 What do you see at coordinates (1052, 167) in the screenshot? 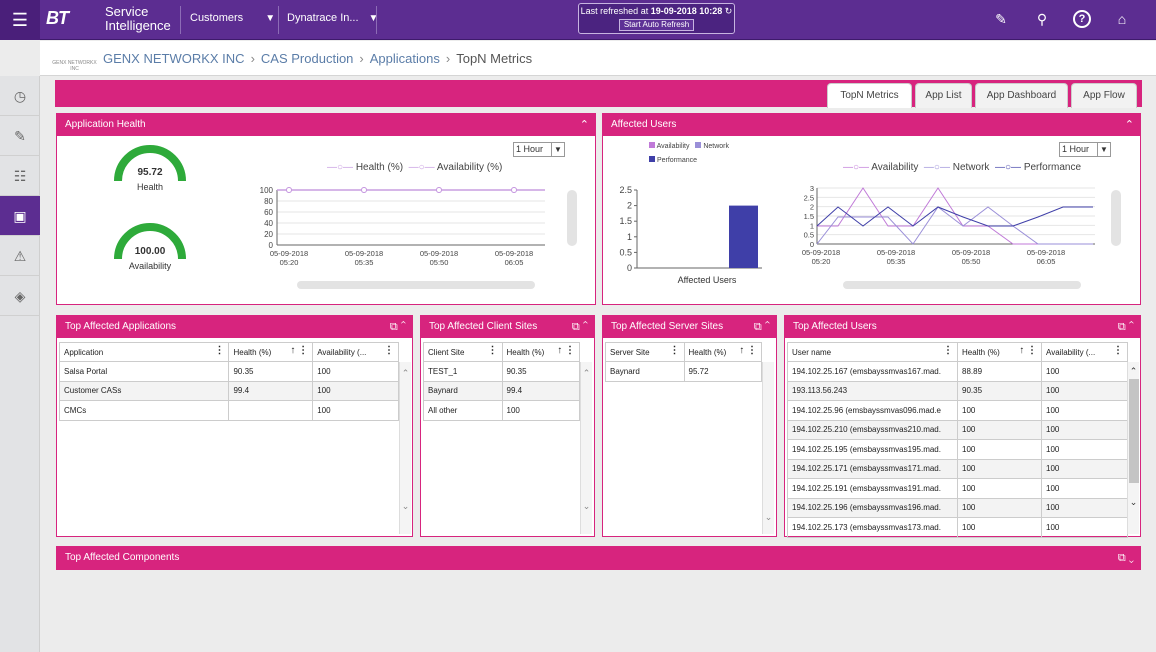
I see `legend-item: Performance` at bounding box center [1052, 167].